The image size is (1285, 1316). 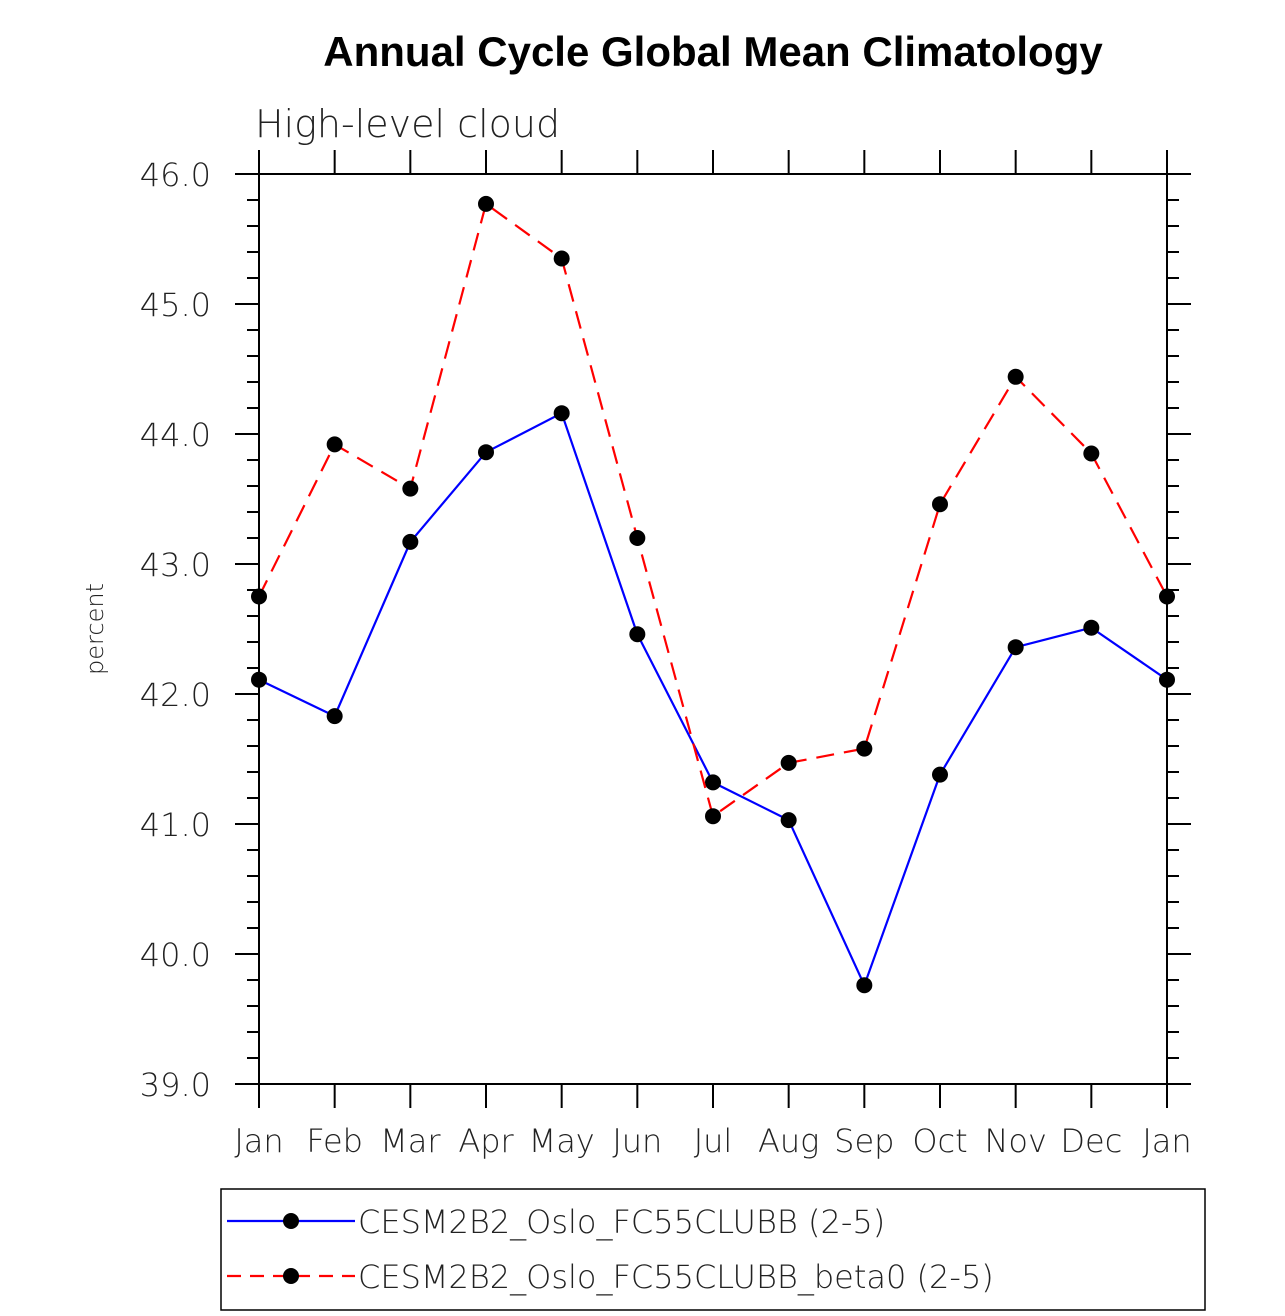 I want to click on x-tick-label: Feb, so click(x=334, y=1141).